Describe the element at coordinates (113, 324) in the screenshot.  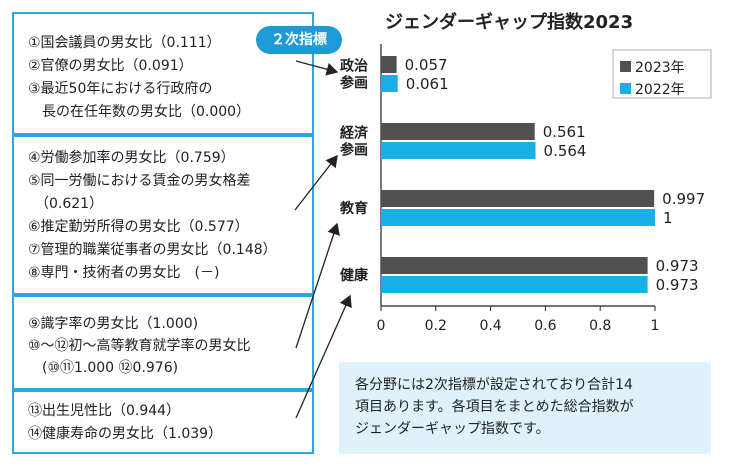
I see `panel-line: ⑨識字率の男女比（1.000)` at that location.